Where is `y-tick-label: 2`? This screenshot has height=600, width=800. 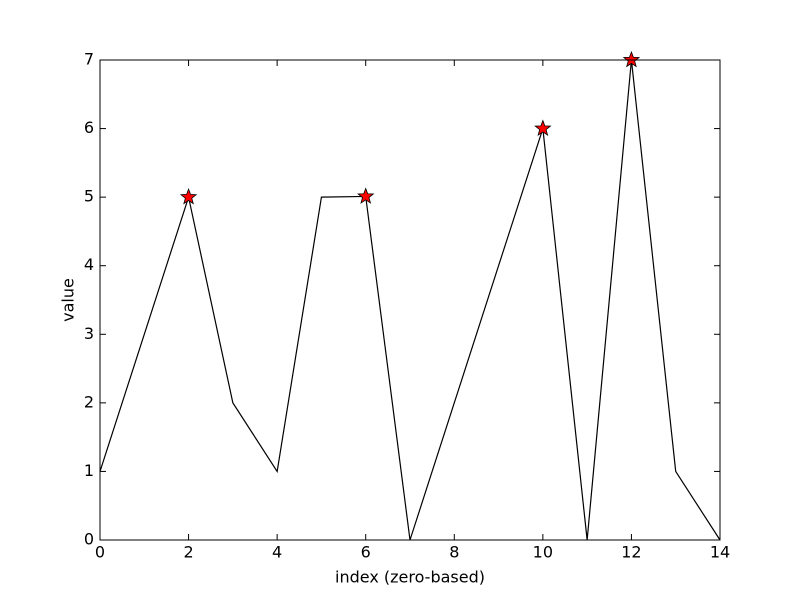
y-tick-label: 2 is located at coordinates (89, 401).